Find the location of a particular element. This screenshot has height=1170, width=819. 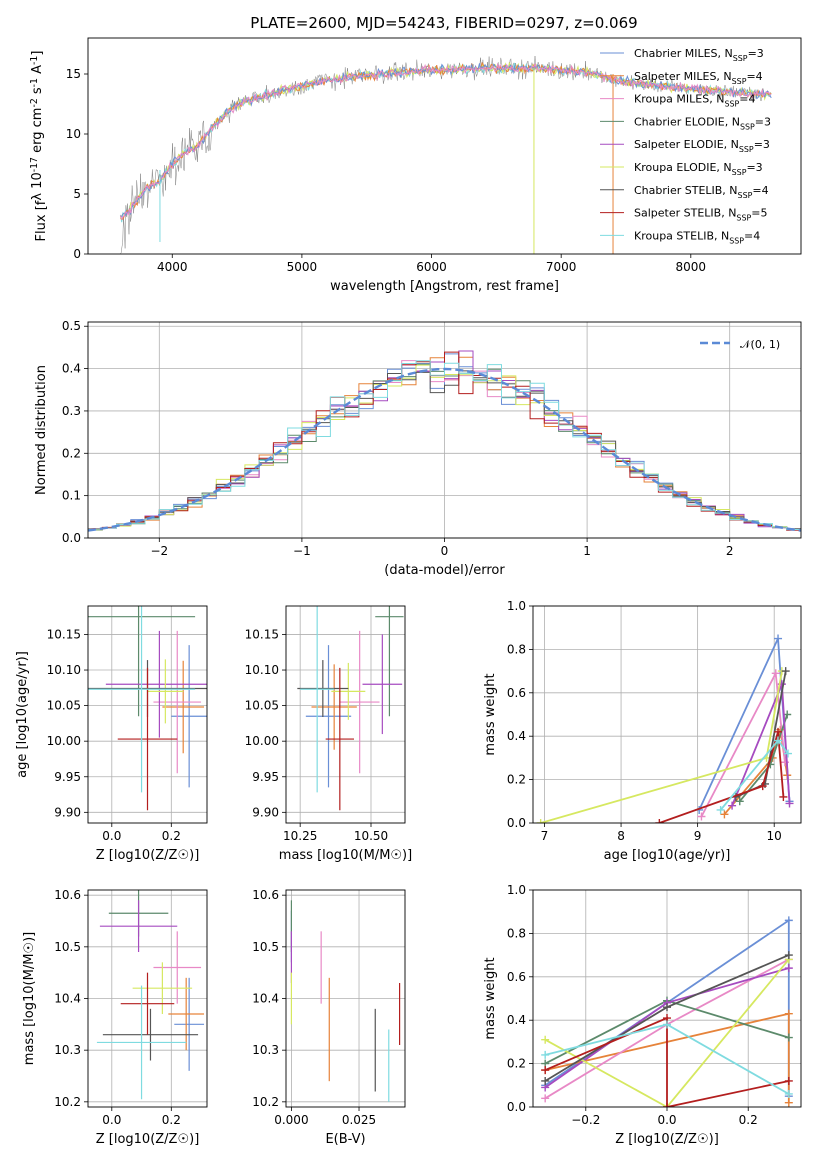

y-tick-label: 10.6 is located at coordinates (67, 895).